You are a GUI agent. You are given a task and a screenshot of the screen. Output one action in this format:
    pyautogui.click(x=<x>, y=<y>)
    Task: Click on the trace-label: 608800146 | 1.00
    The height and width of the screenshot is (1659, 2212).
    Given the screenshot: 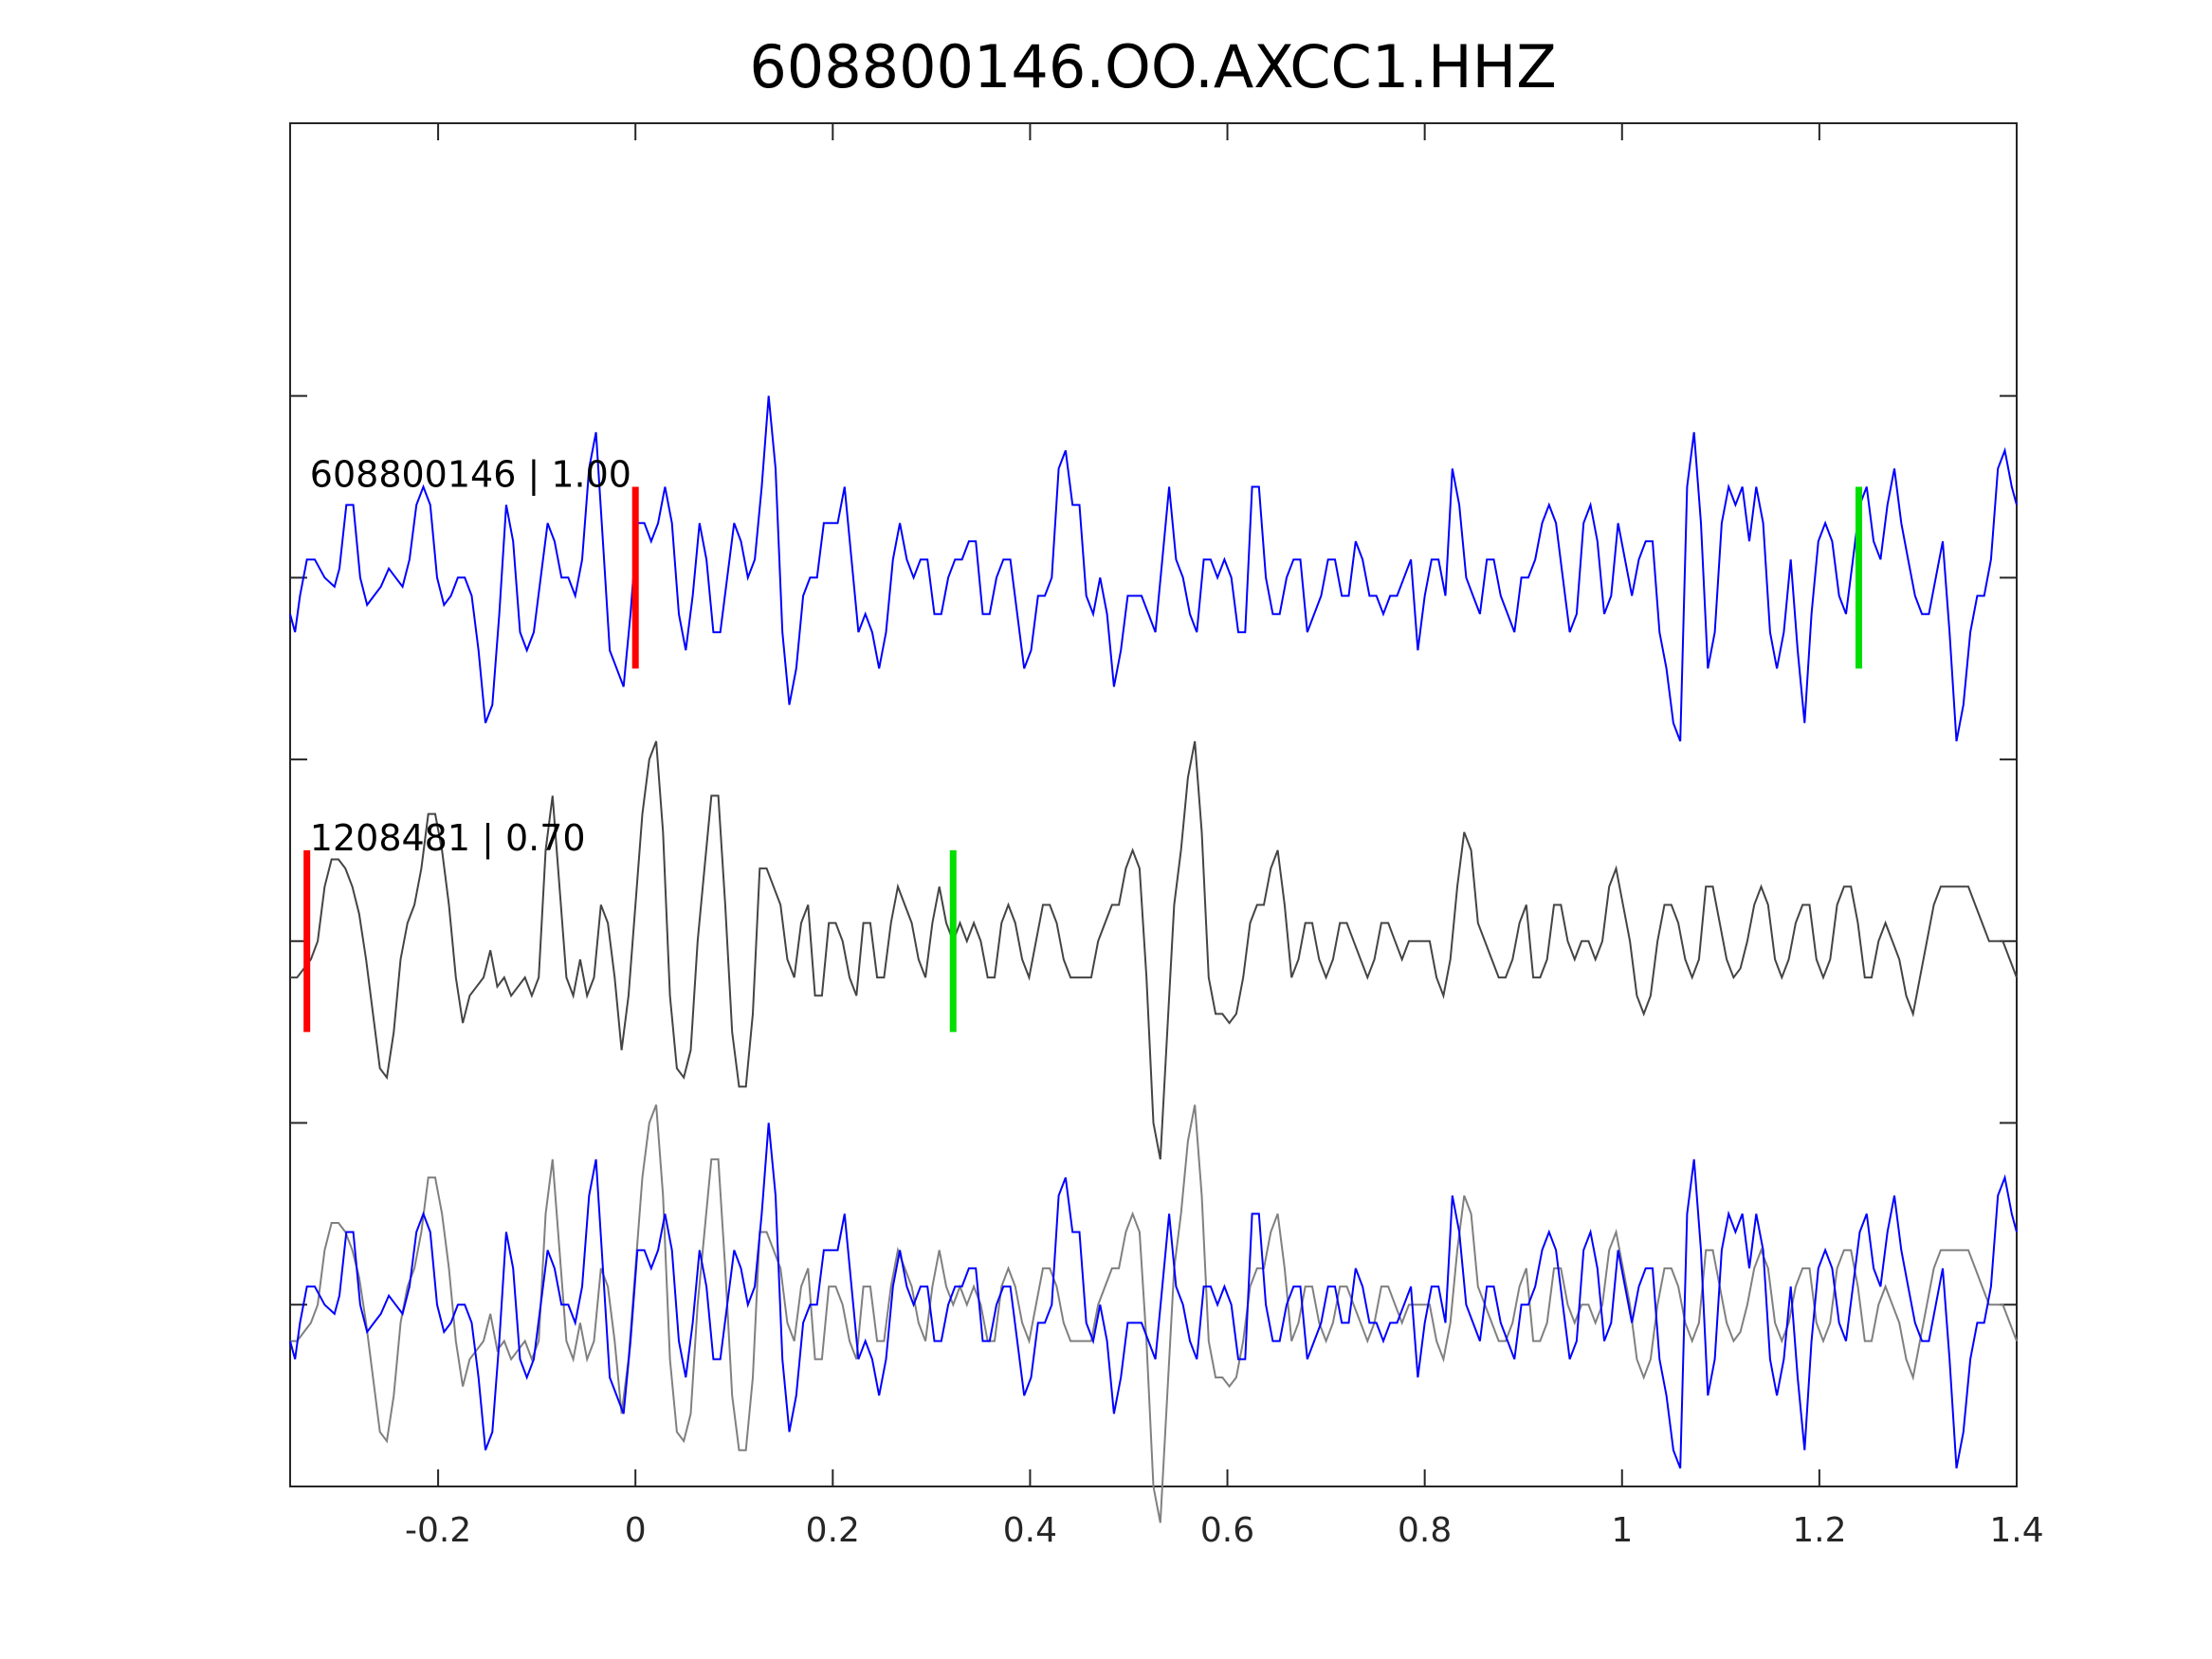 What is the action you would take?
    pyautogui.click(x=470, y=474)
    